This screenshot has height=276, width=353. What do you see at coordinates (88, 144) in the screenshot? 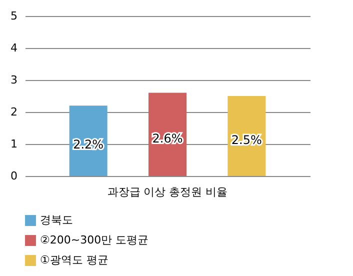
I see `data-label: 2.2%` at bounding box center [88, 144].